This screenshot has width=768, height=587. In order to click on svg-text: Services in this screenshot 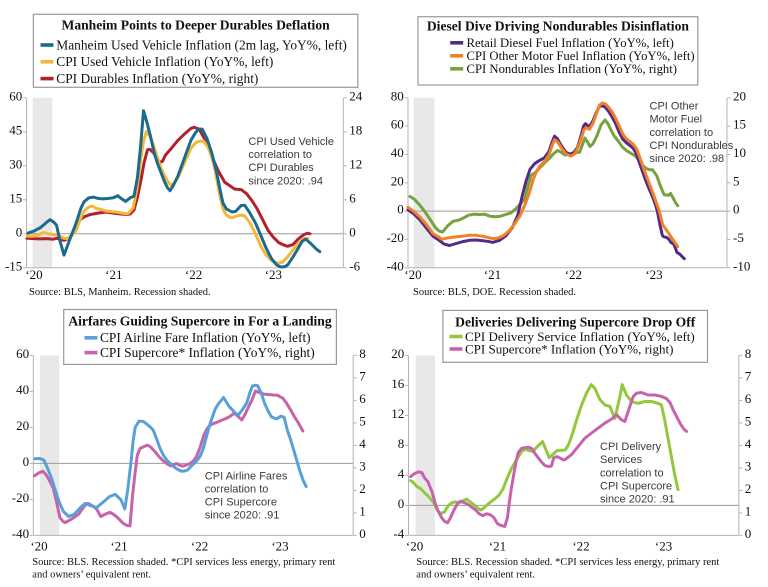, I will do `click(621, 460)`.